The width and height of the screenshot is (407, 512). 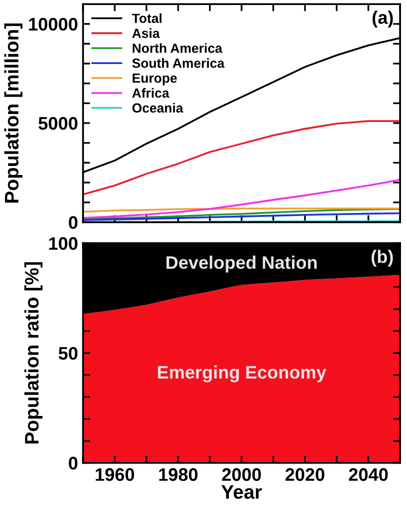 I want to click on y-axis-title: Population ratio [%], so click(x=33, y=353).